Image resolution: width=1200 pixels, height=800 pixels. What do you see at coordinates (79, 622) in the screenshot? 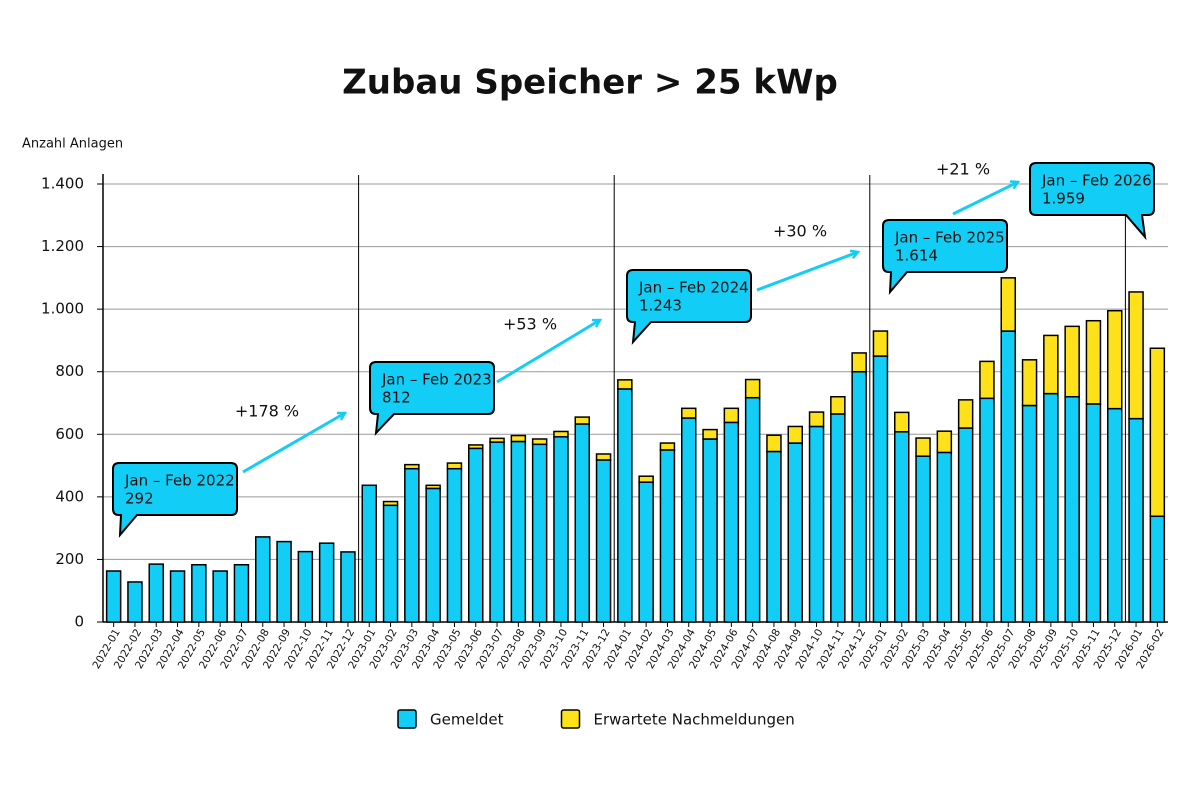
I see `y-tick-label: 0` at bounding box center [79, 622].